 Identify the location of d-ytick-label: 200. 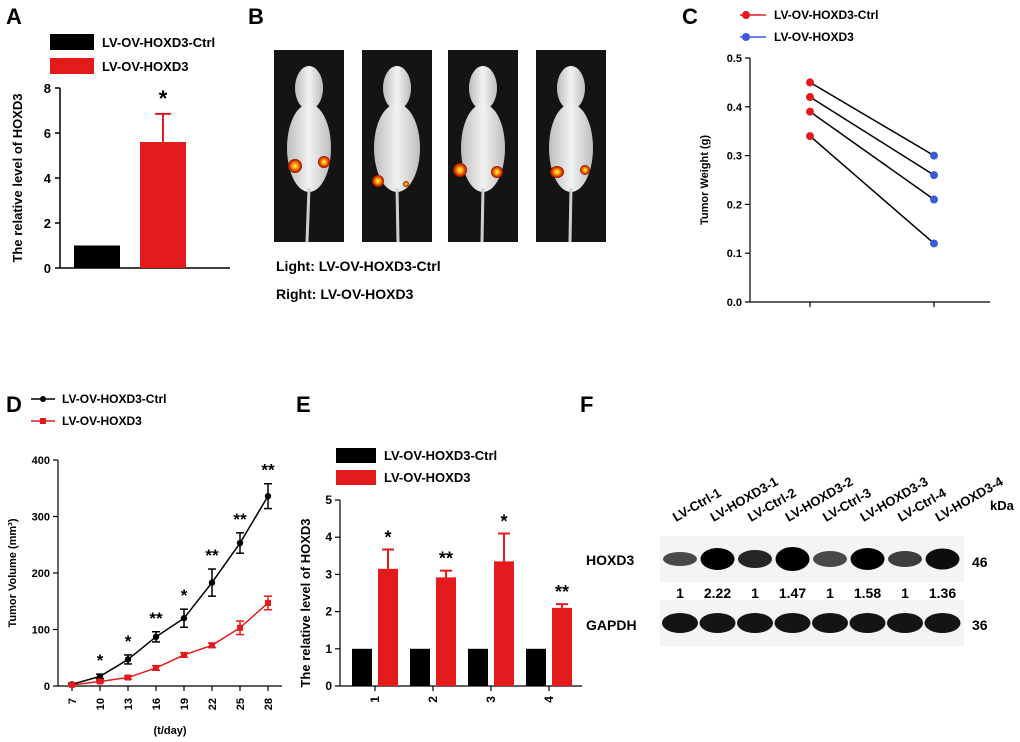
(41, 574).